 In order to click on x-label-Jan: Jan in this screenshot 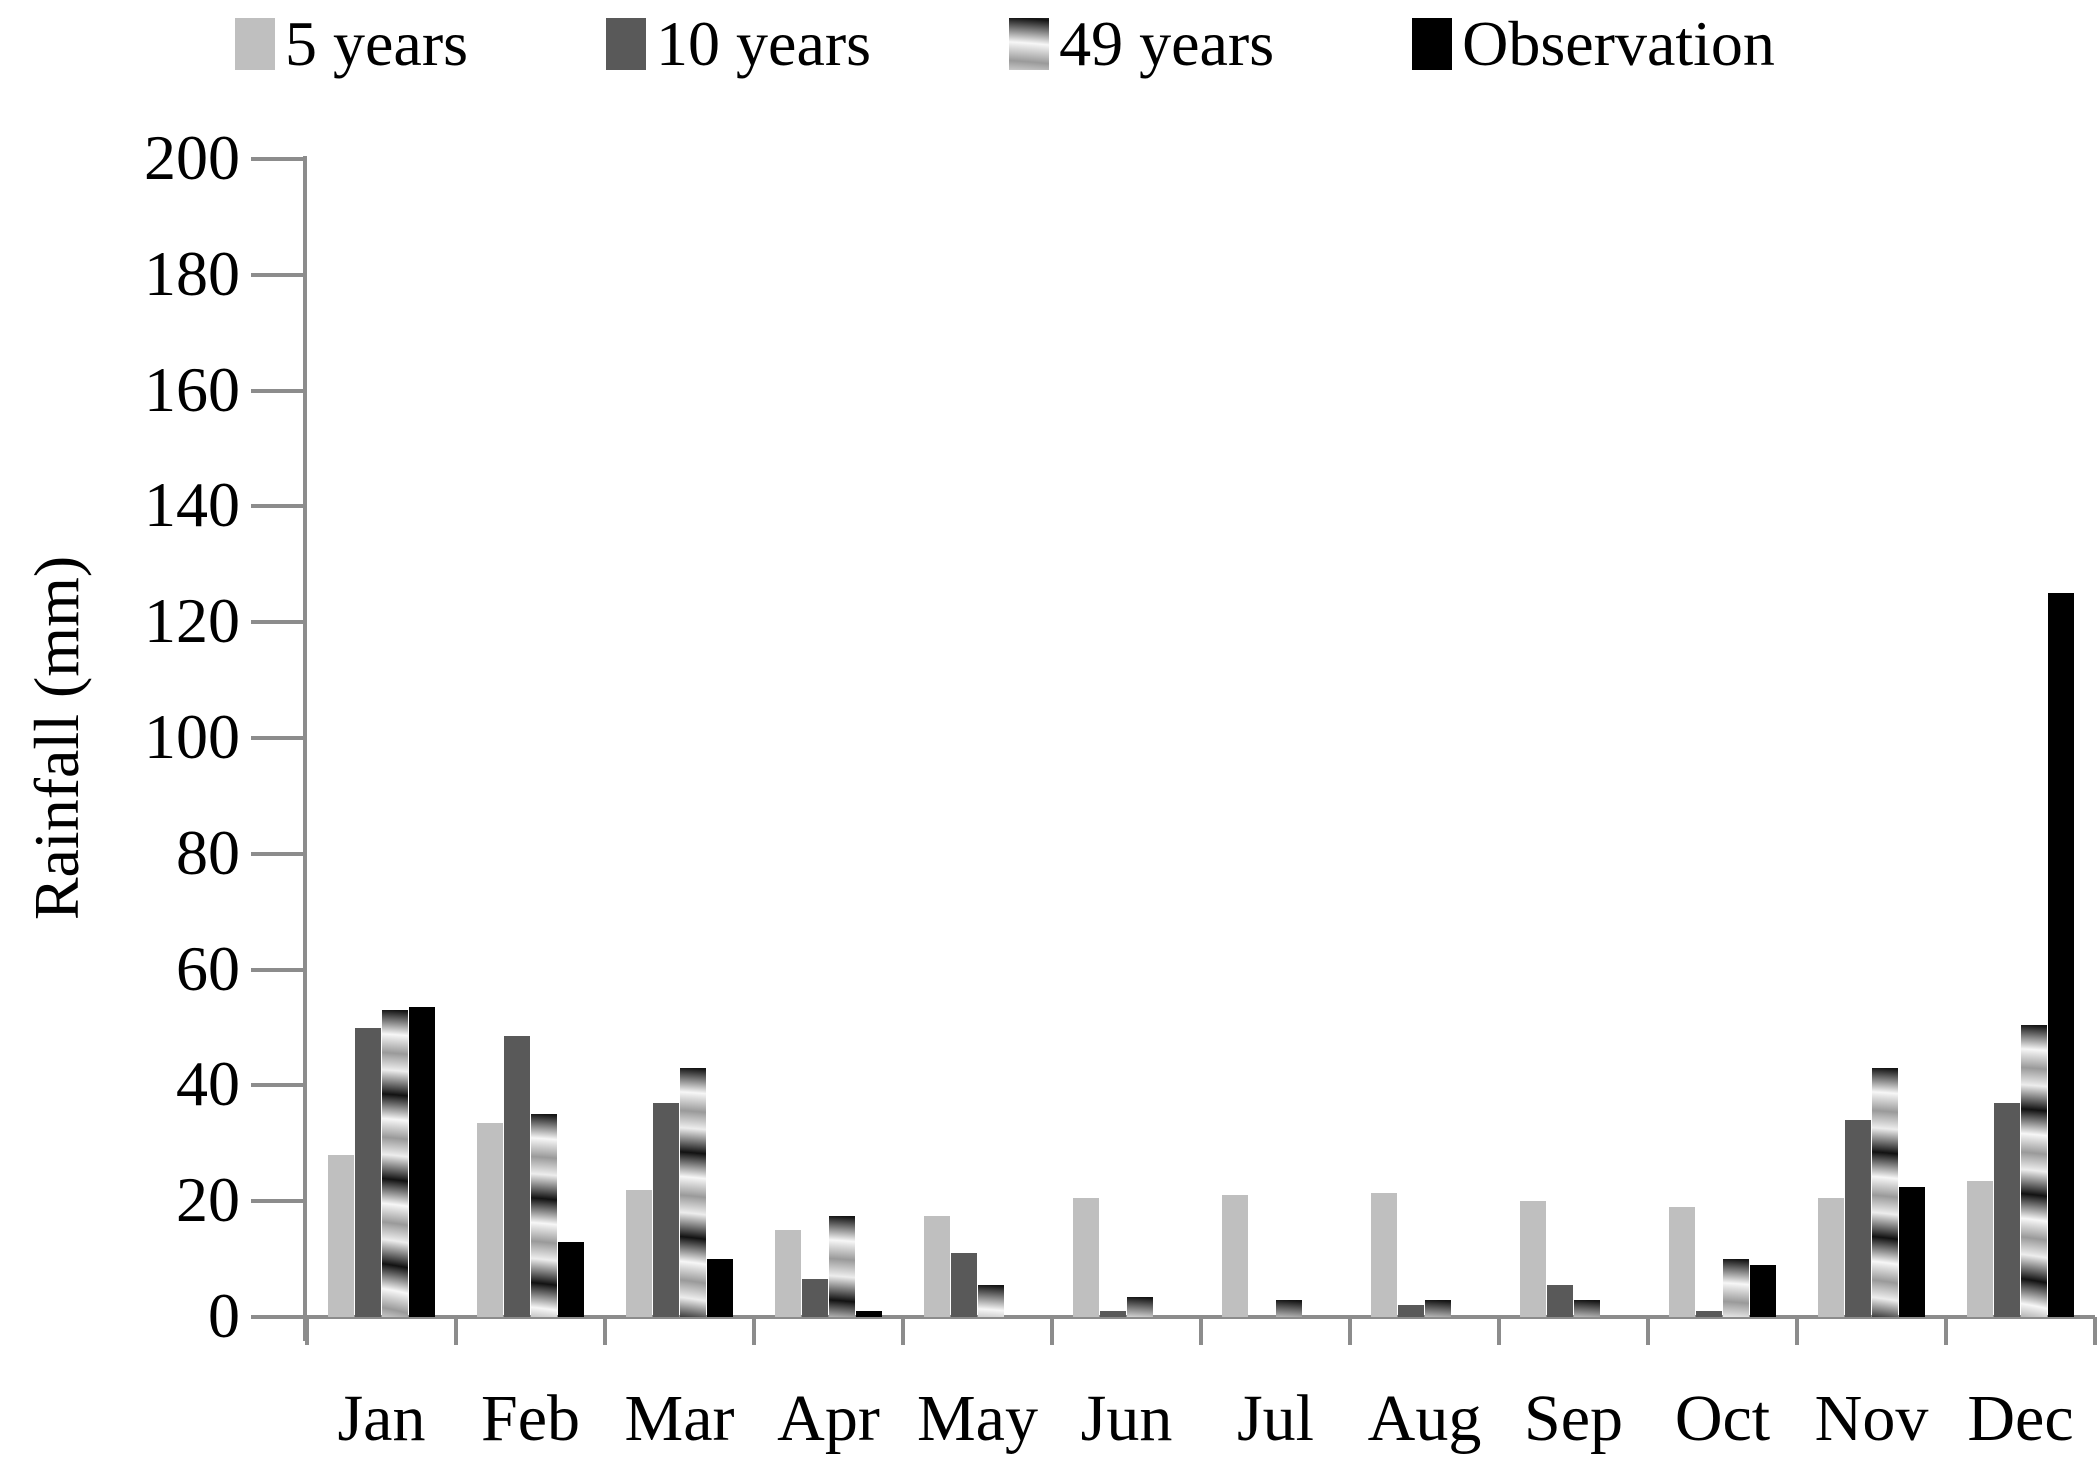, I will do `click(381, 1418)`.